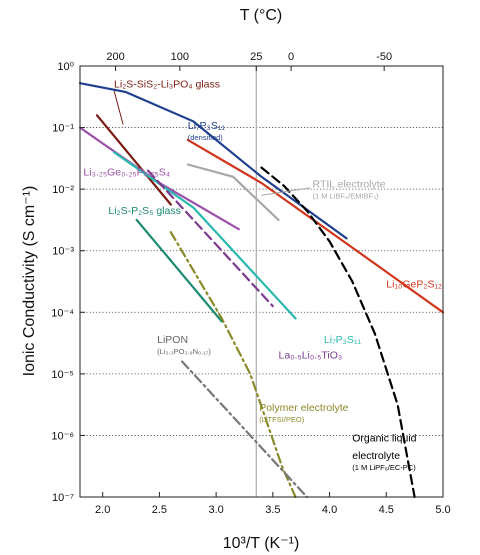  Describe the element at coordinates (311, 355) in the screenshot. I see `series-label-7: La₀.₅Li₀.₅TiO₃` at that location.